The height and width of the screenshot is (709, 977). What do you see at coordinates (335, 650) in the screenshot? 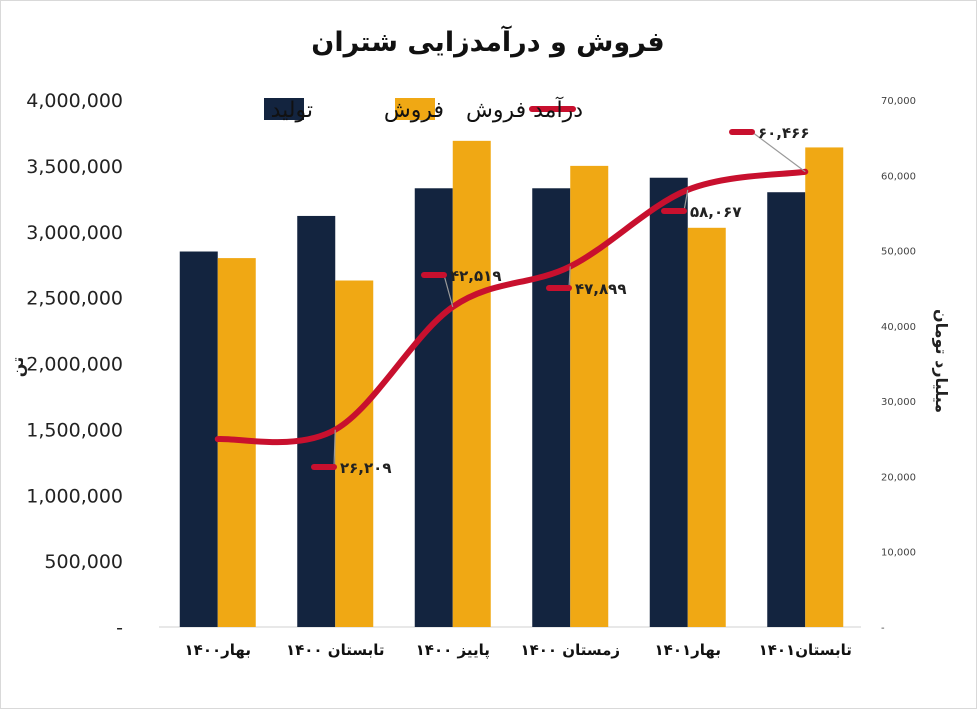
I see `x-tick-label: تابستان ۱۴۰۰` at bounding box center [335, 650].